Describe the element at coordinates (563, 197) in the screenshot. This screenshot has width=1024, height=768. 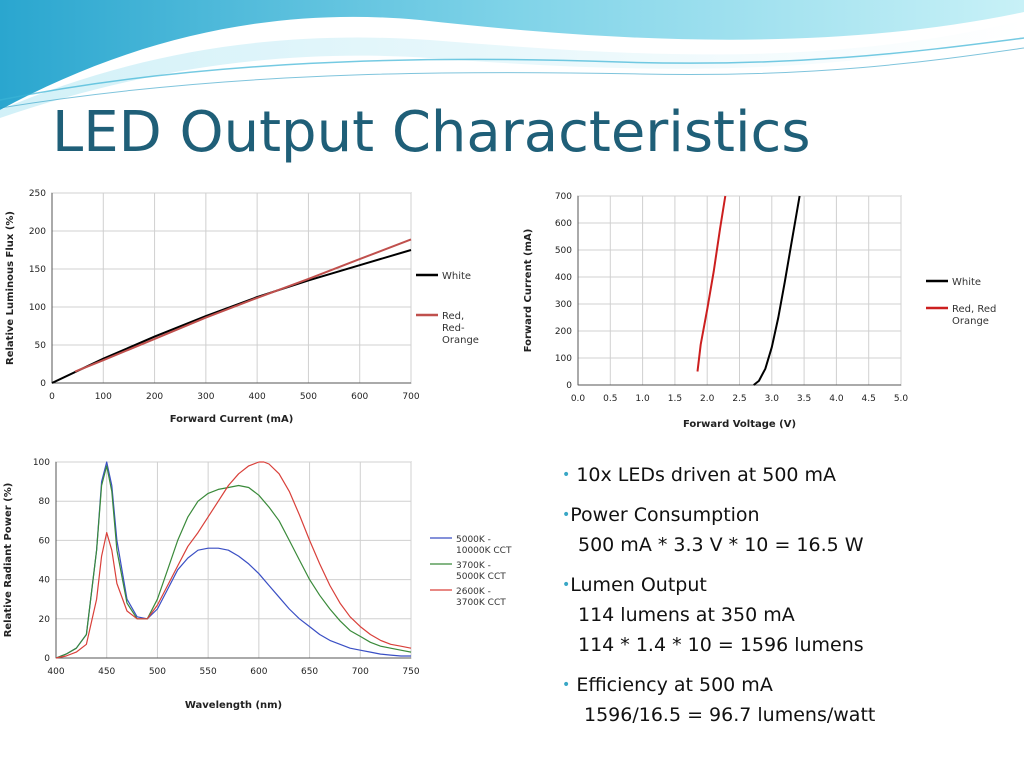
I see `y-tick-label: 700` at that location.